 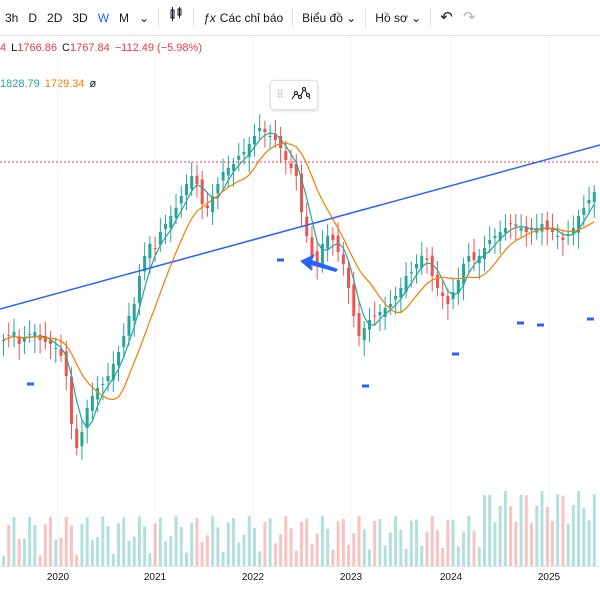 What do you see at coordinates (446, 17) in the screenshot?
I see `undo-icon: ↶` at bounding box center [446, 17].